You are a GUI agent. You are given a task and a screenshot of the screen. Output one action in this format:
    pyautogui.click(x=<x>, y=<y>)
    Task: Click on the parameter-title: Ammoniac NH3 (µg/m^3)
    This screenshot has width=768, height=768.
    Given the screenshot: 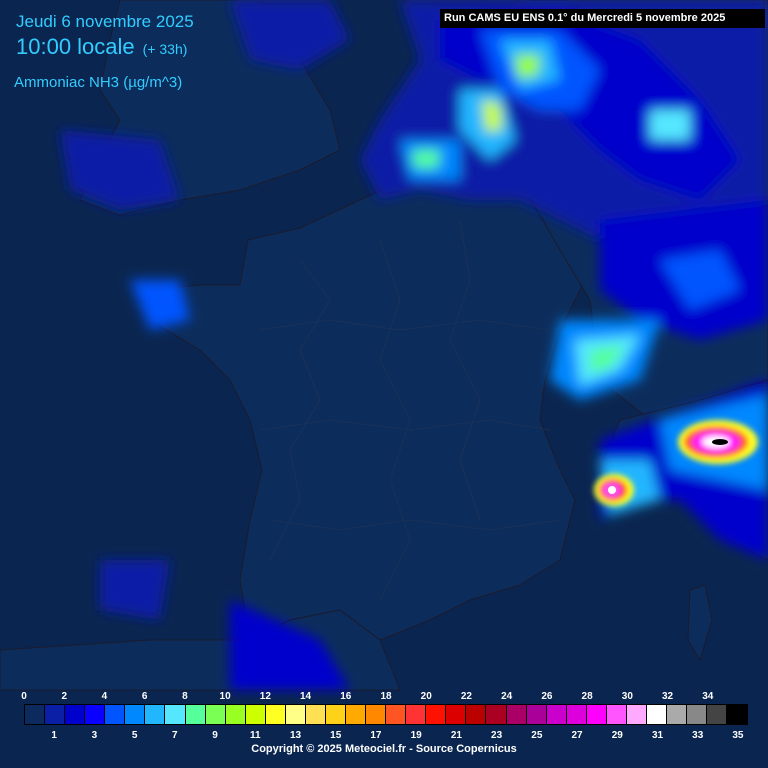 What is the action you would take?
    pyautogui.click(x=98, y=82)
    